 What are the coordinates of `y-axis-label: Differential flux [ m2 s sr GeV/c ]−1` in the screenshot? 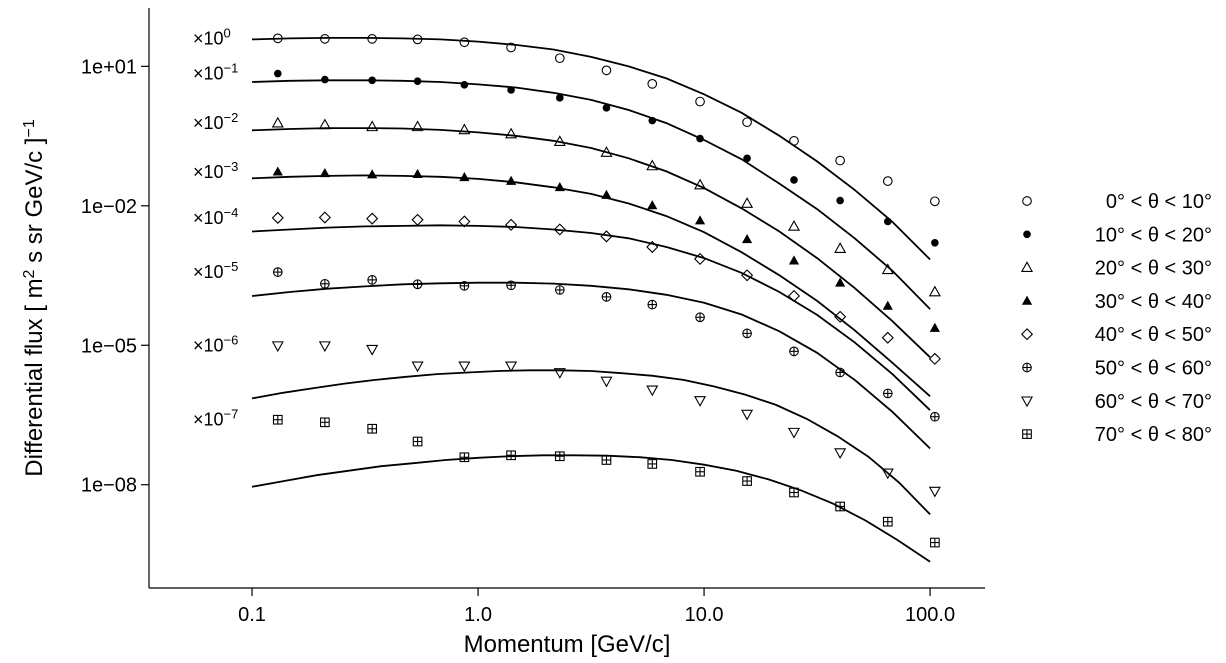 It's located at (35, 298).